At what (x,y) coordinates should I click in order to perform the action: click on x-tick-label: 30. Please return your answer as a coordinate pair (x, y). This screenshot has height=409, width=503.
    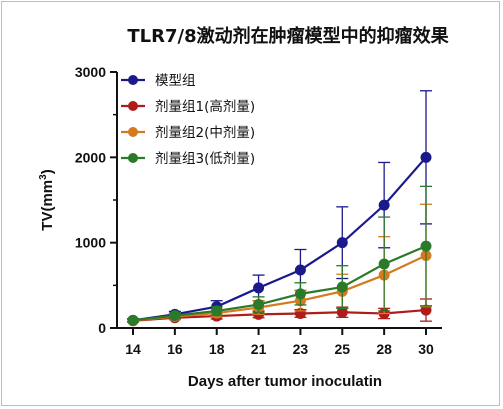
    Looking at the image, I should click on (426, 349).